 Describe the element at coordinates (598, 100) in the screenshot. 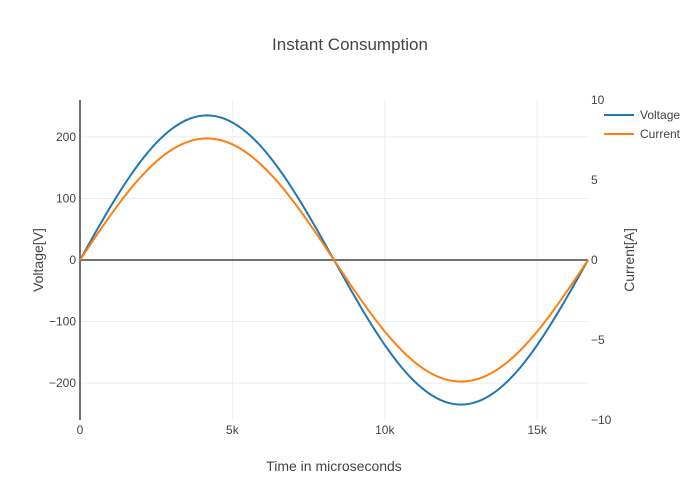

I see `y-right-tick-label: 10` at that location.